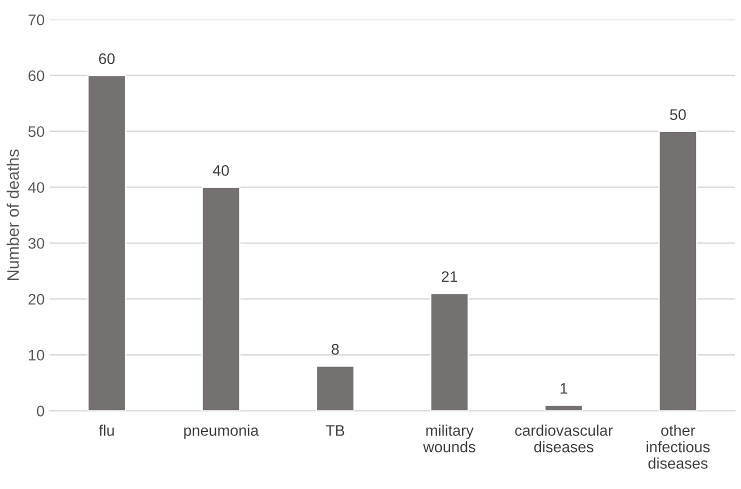  What do you see at coordinates (678, 446) in the screenshot?
I see `x-tick-label: other infectious diseases` at bounding box center [678, 446].